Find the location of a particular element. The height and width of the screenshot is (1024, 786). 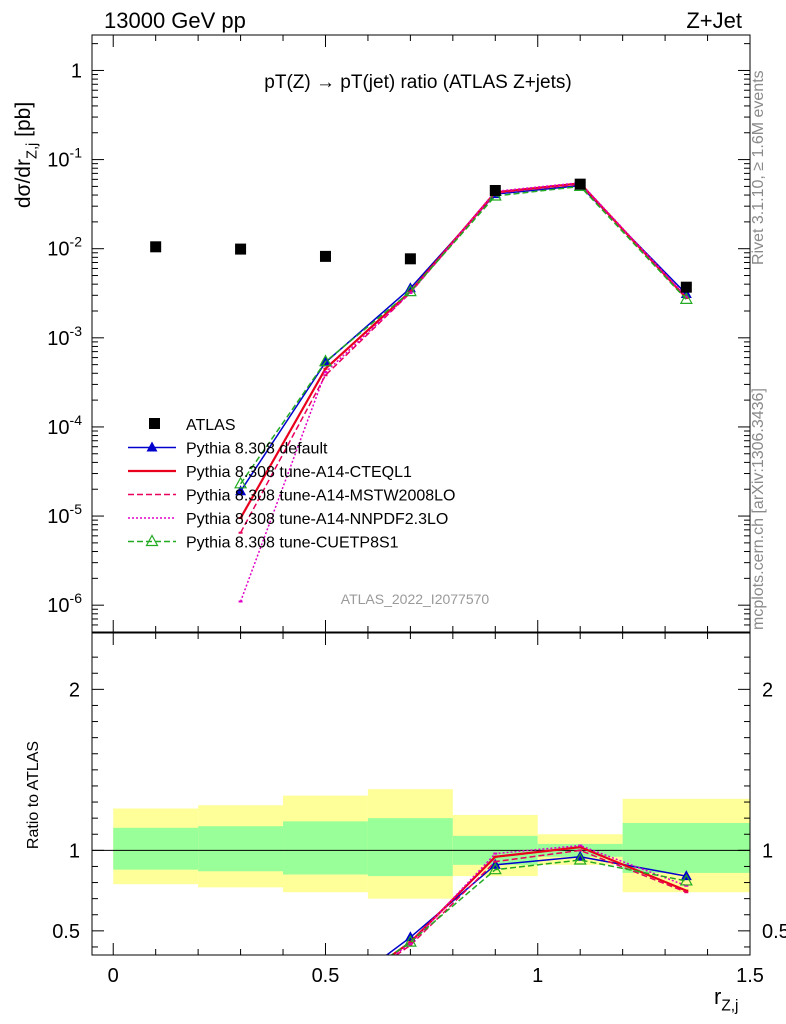

legend-label-4: Pythia 8.308 tune-CUETP8S1 is located at coordinates (292, 543).